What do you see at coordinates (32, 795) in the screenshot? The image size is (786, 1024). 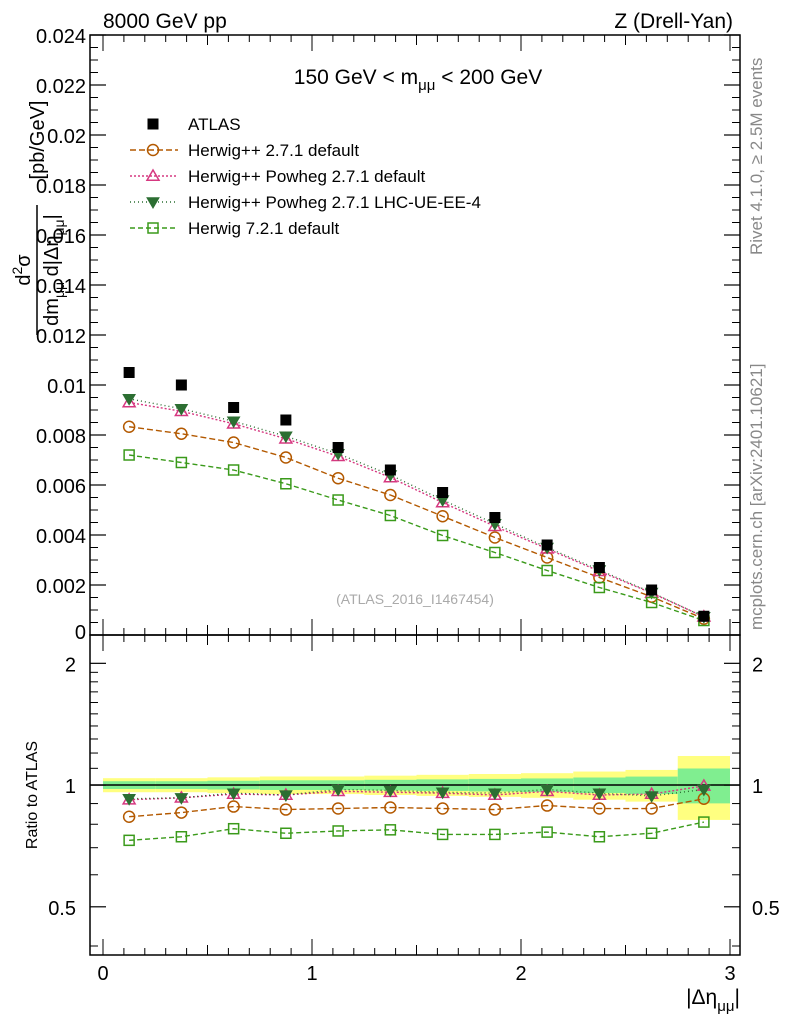 I see `ratio-y-label: Ratio to ATLAS` at bounding box center [32, 795].